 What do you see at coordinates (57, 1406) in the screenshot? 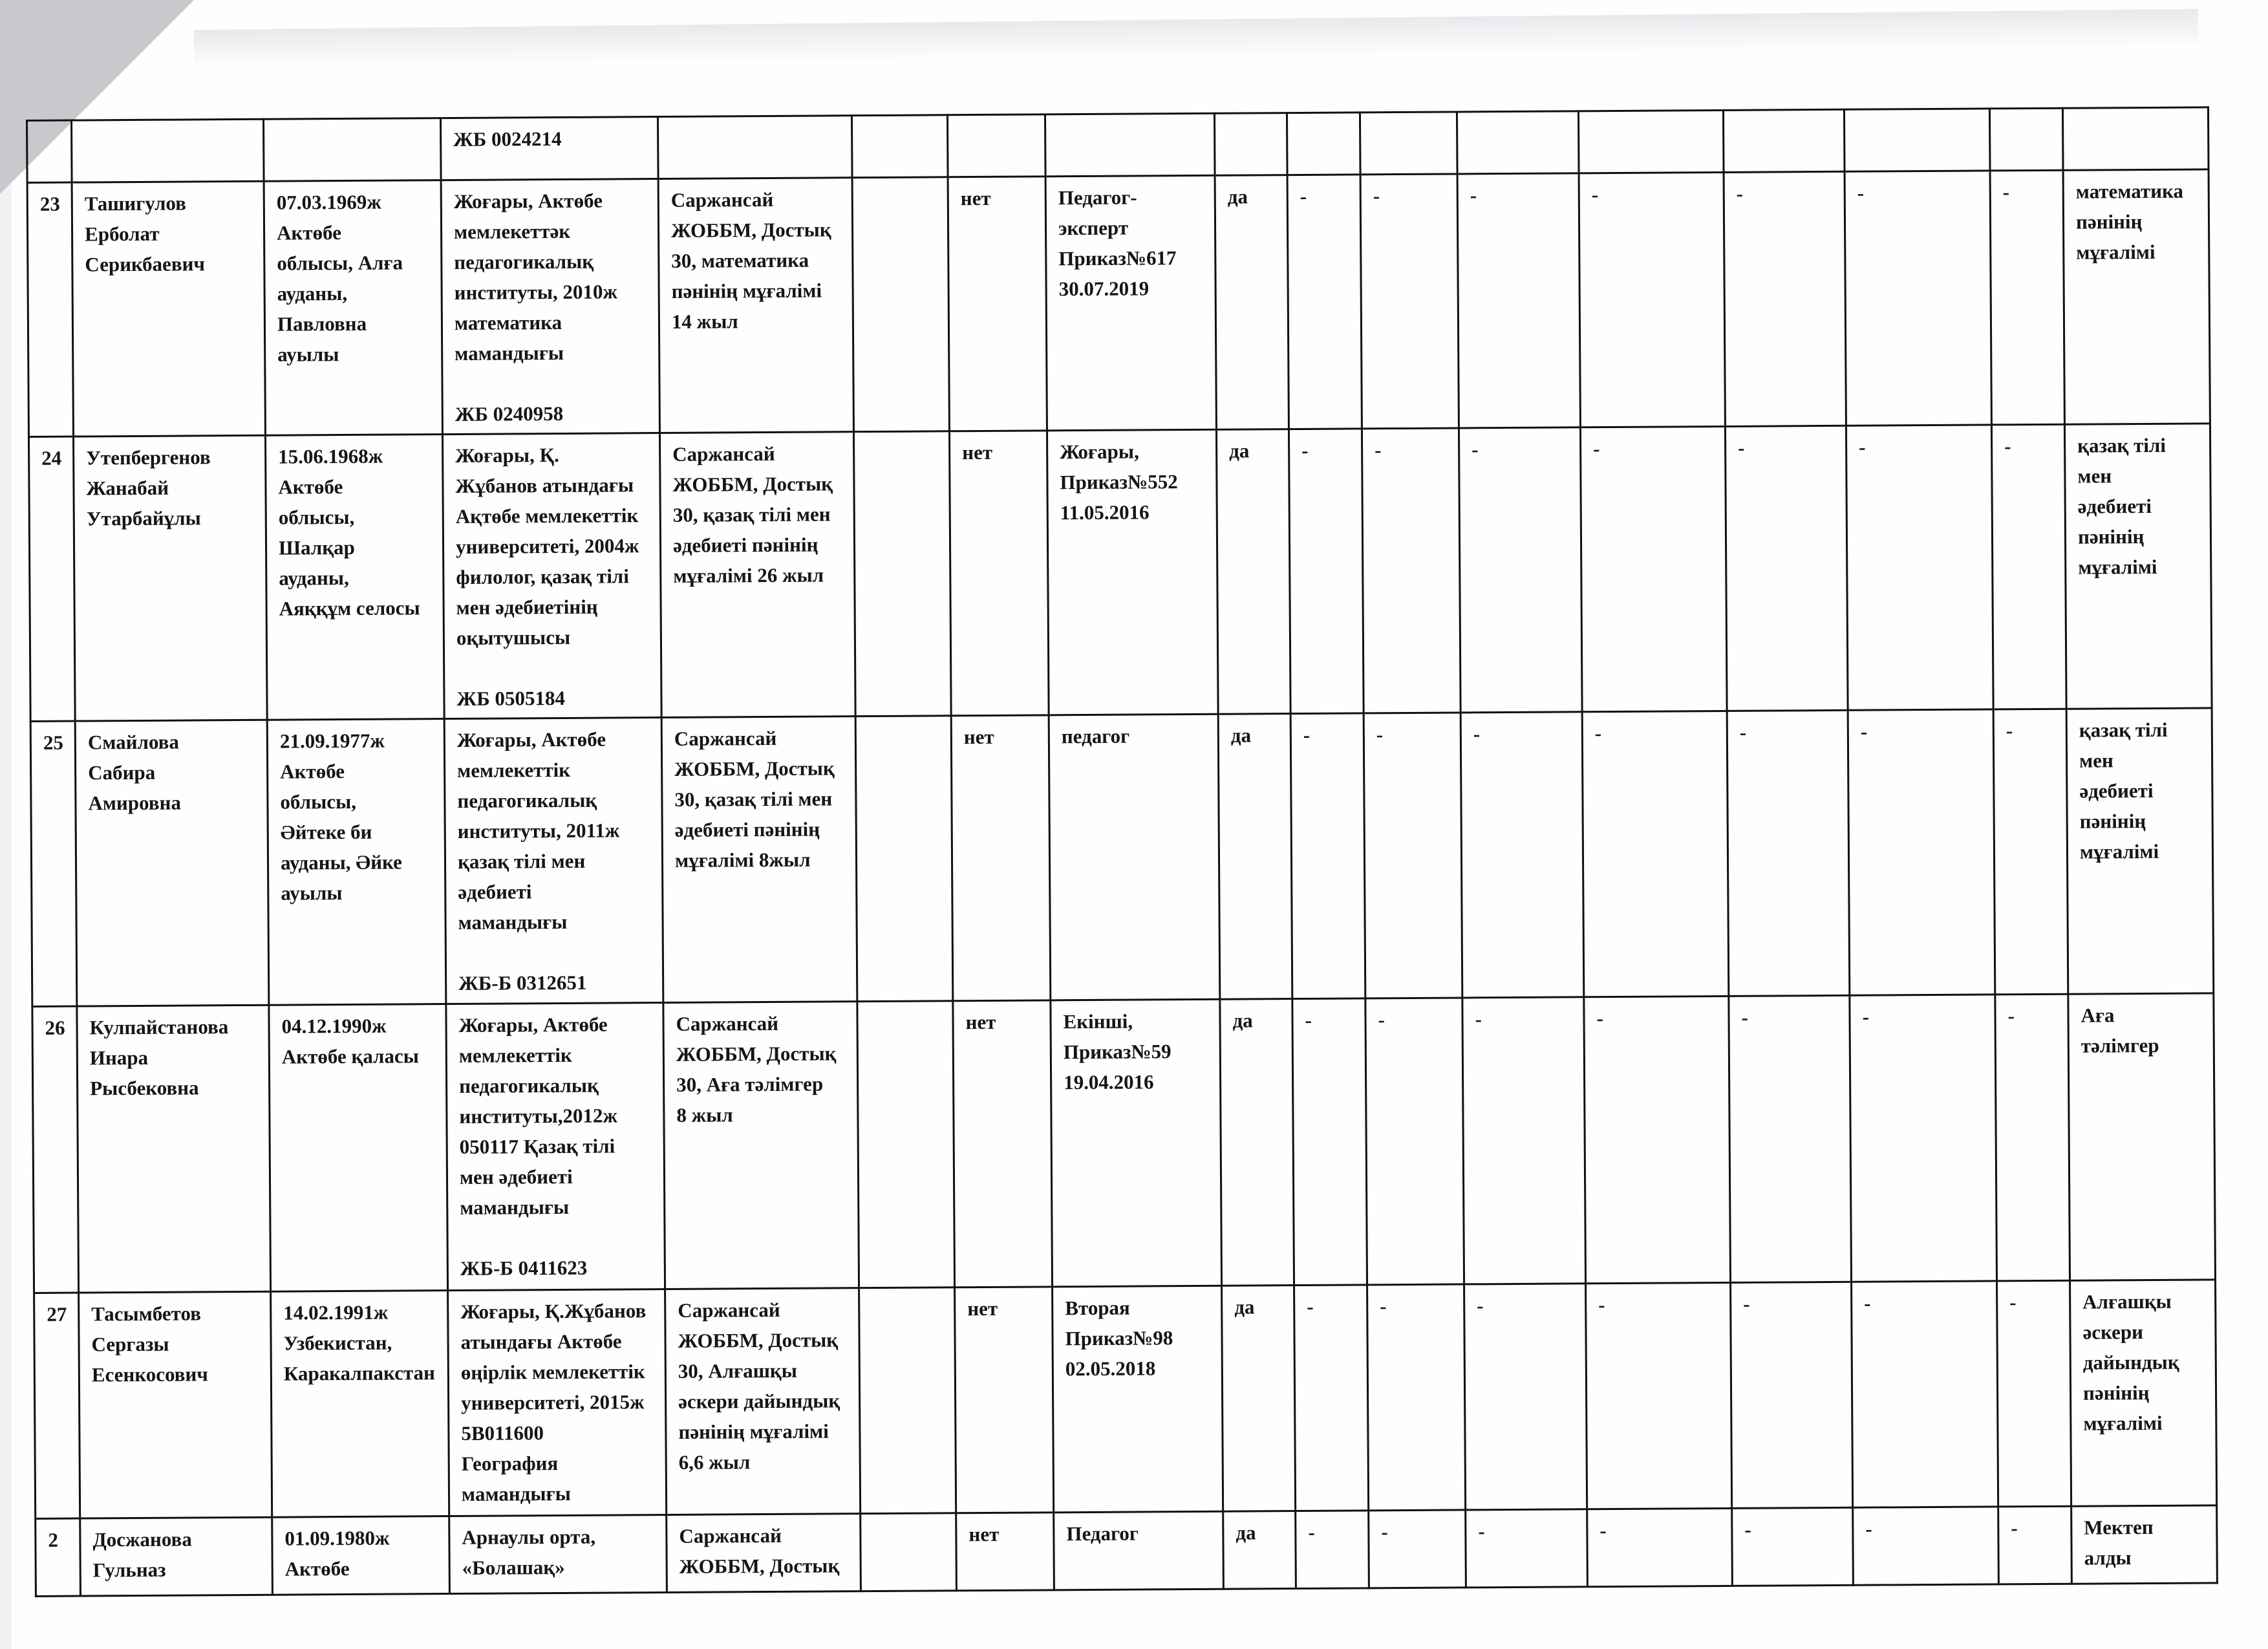
I see `cell-num: 27` at bounding box center [57, 1406].